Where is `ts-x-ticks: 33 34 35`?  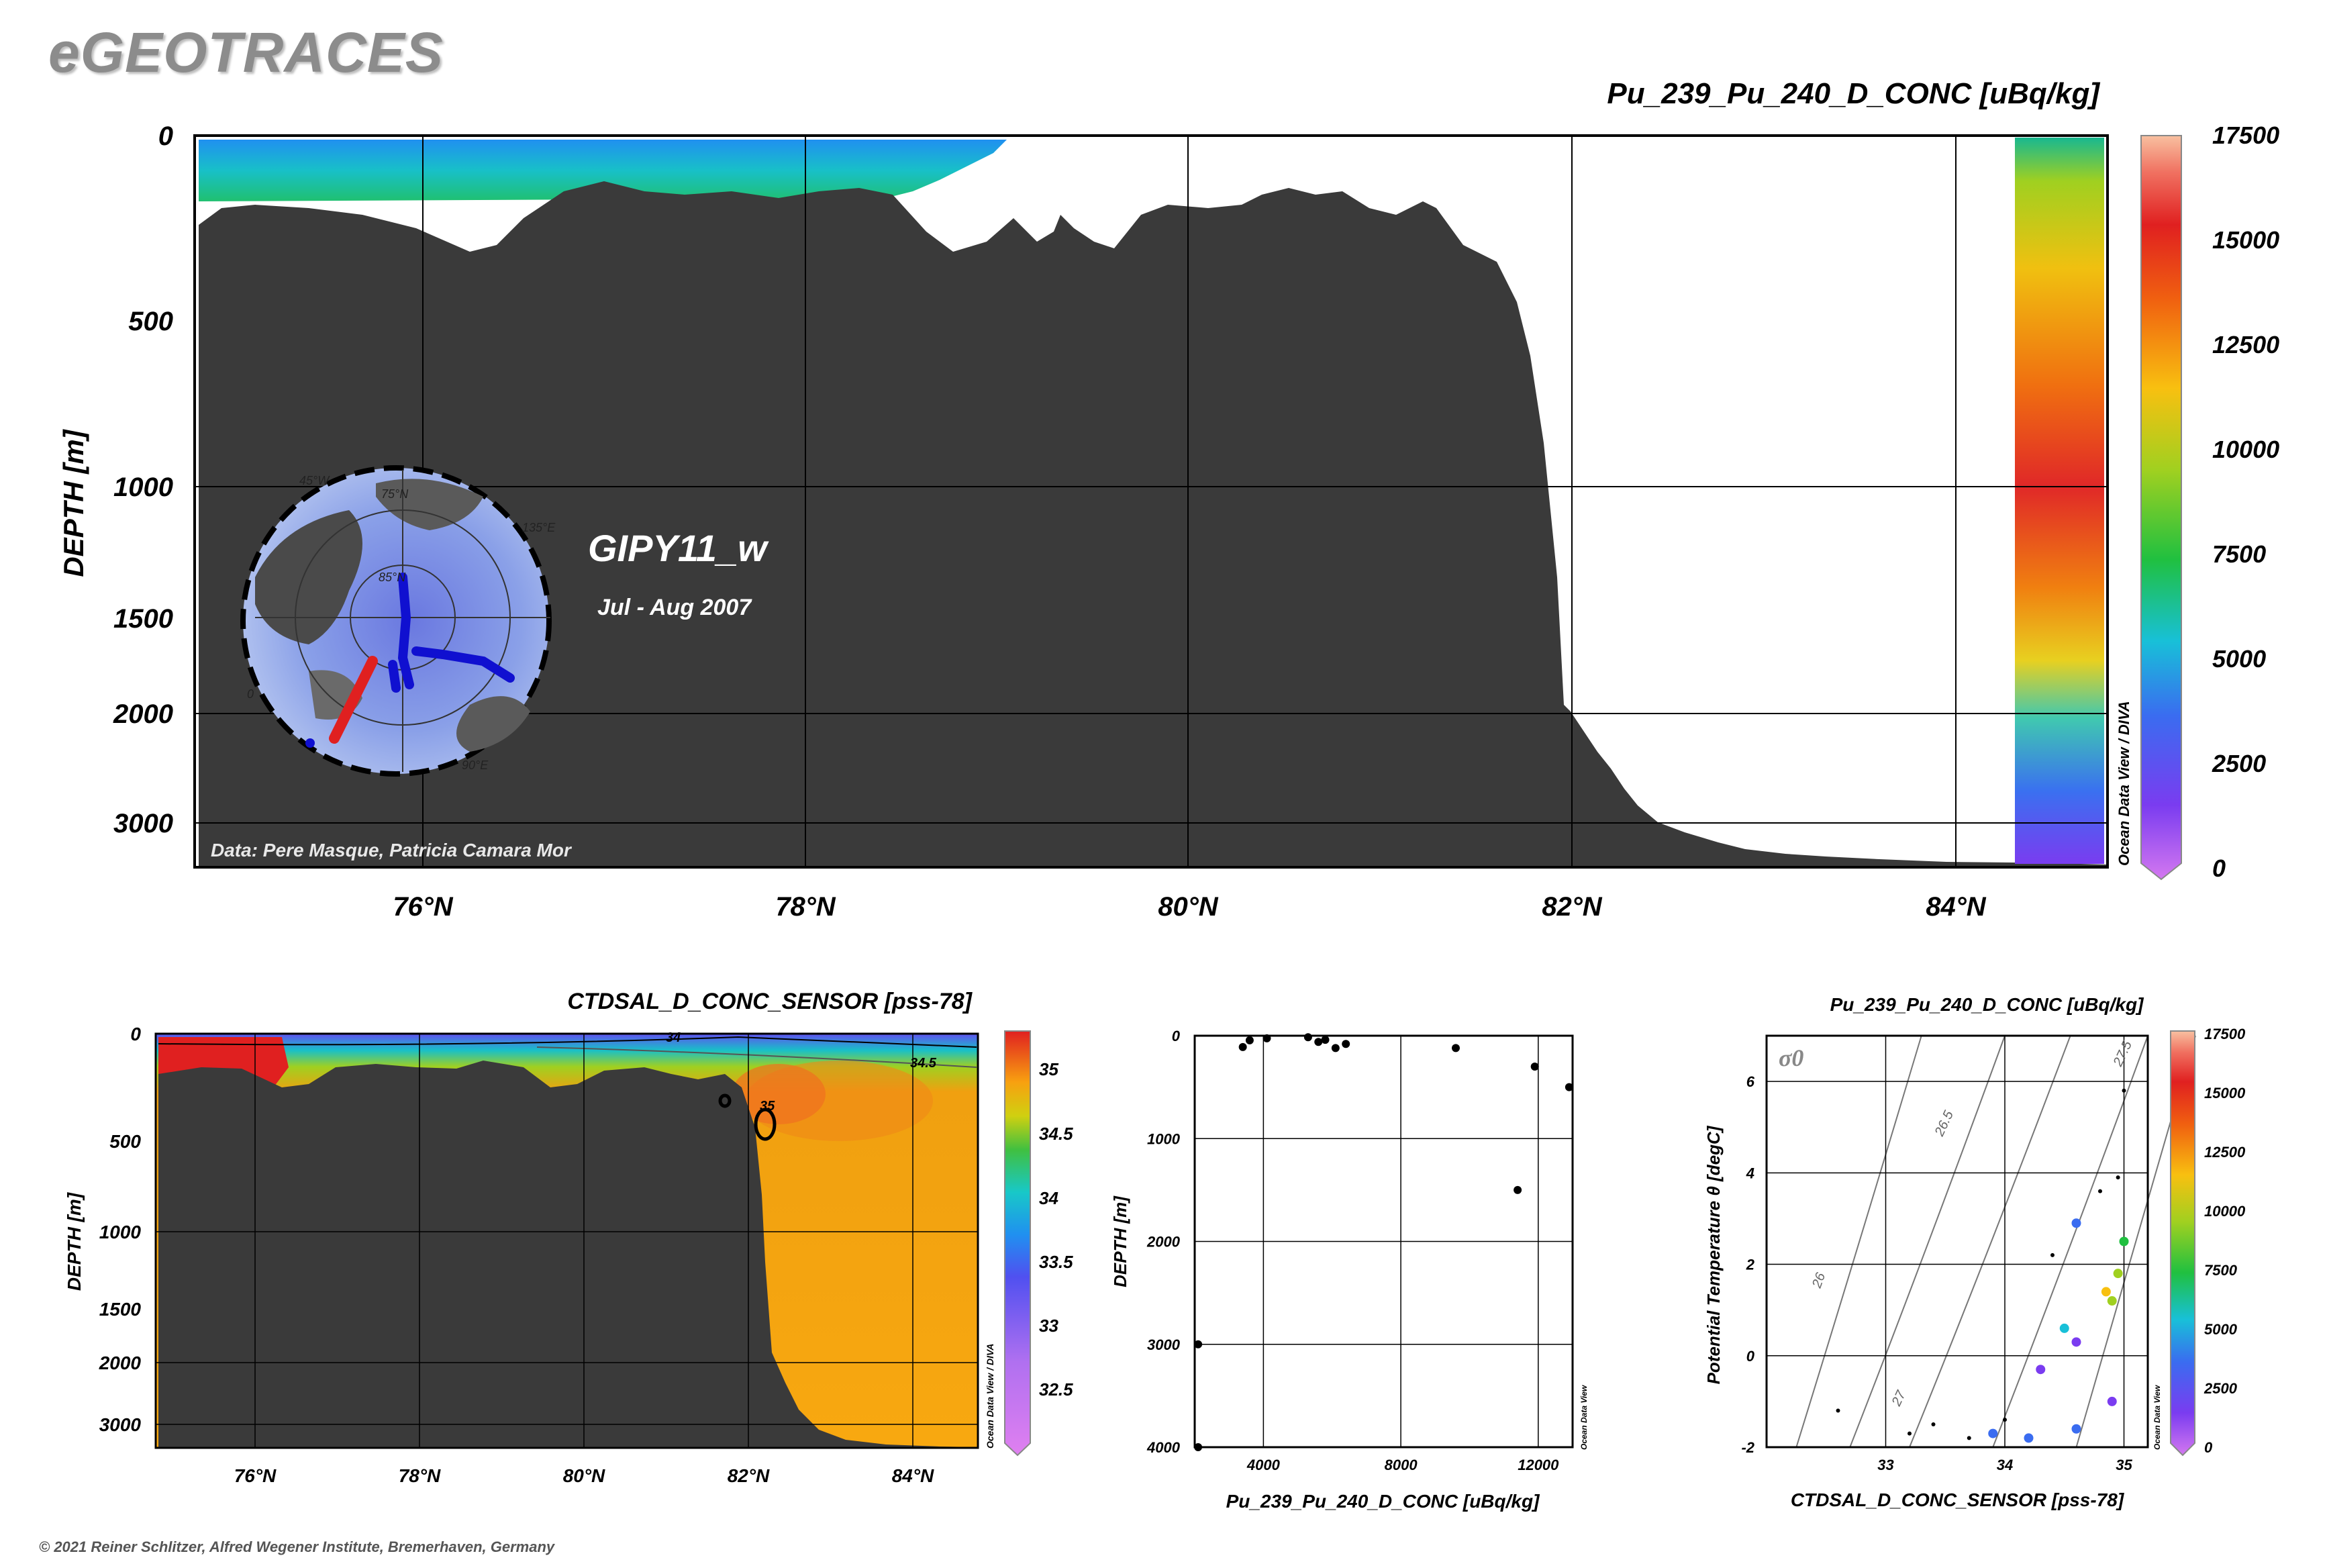 ts-x-ticks: 33 34 35 is located at coordinates (2004, 1465).